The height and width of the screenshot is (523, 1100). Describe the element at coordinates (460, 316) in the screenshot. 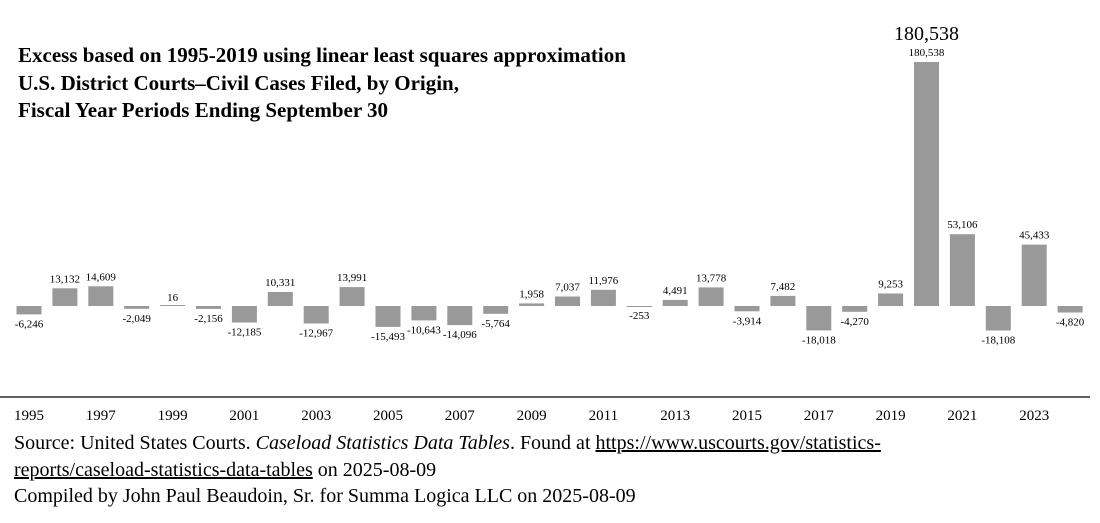

I see `bar-2007` at that location.